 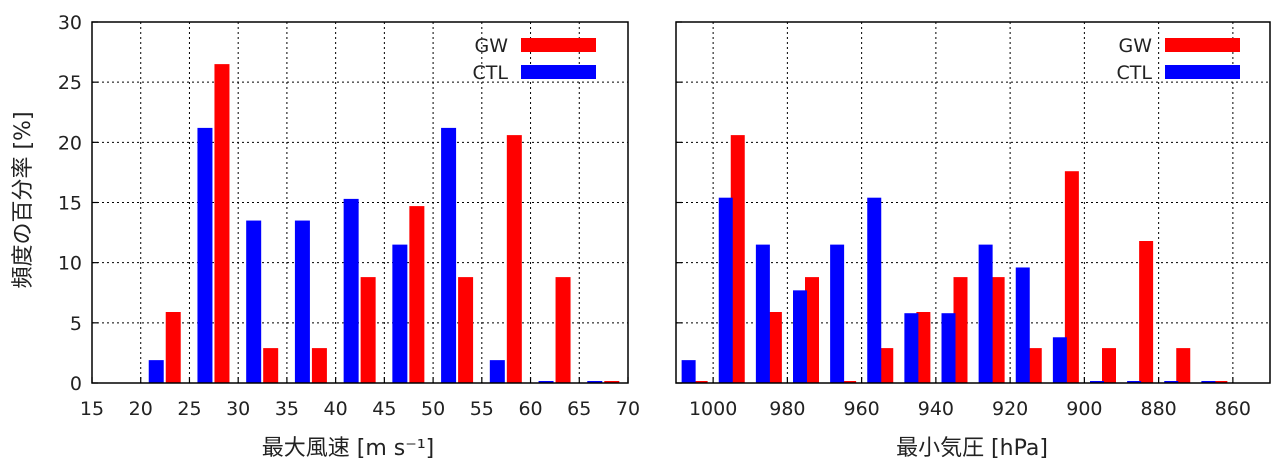 What do you see at coordinates (1233, 409) in the screenshot?
I see `x-tick-label: 860` at bounding box center [1233, 409].